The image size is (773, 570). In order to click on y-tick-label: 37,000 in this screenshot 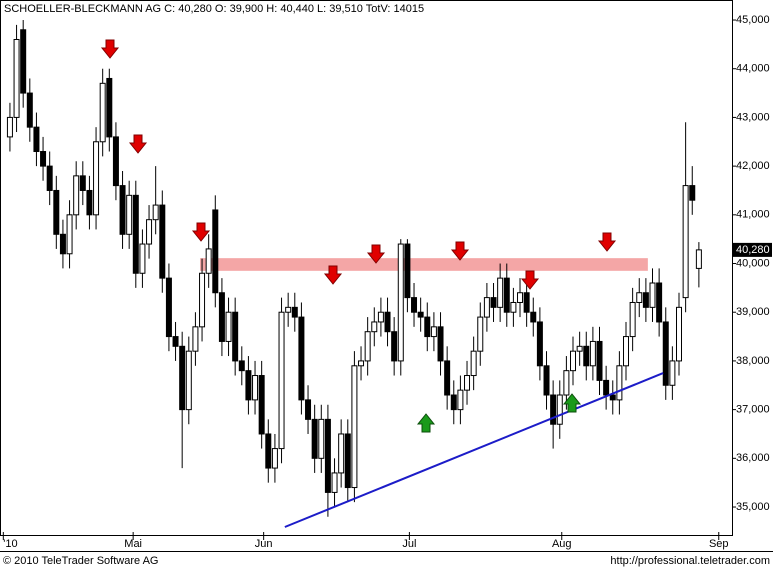, I will do `click(753, 410)`.